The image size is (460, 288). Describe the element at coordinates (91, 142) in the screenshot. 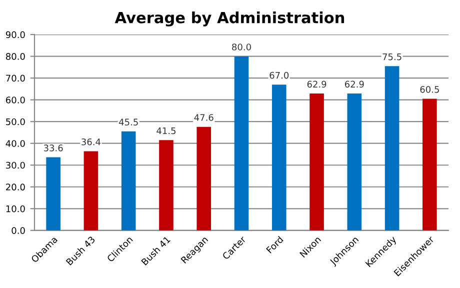

I see `data-label: 36.4` at that location.